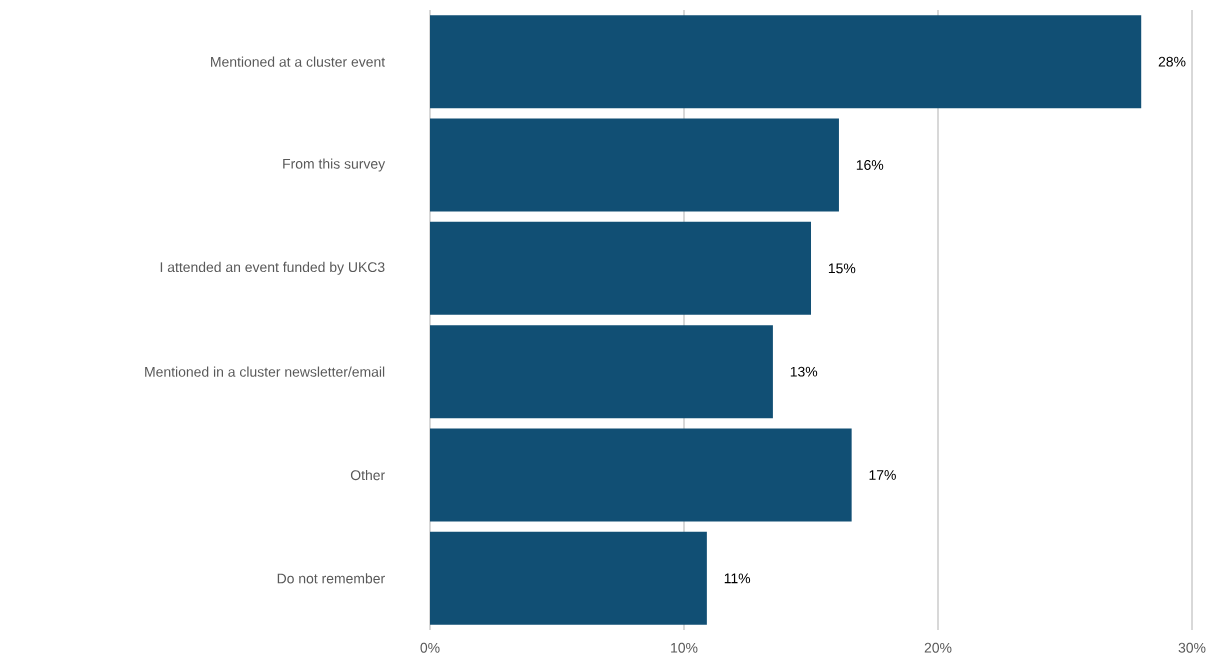  Describe the element at coordinates (737, 578) in the screenshot. I see `data-label: 11%` at that location.